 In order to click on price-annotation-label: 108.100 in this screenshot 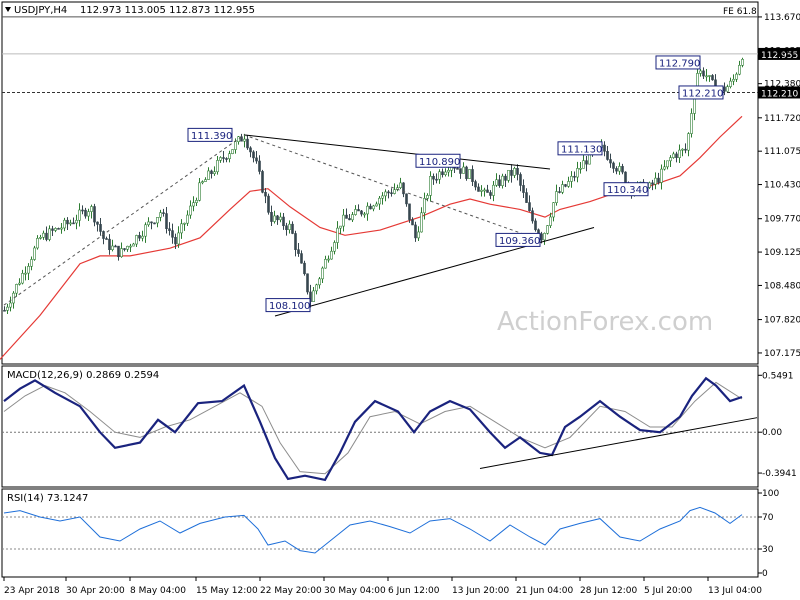, I will do `click(289, 306)`.